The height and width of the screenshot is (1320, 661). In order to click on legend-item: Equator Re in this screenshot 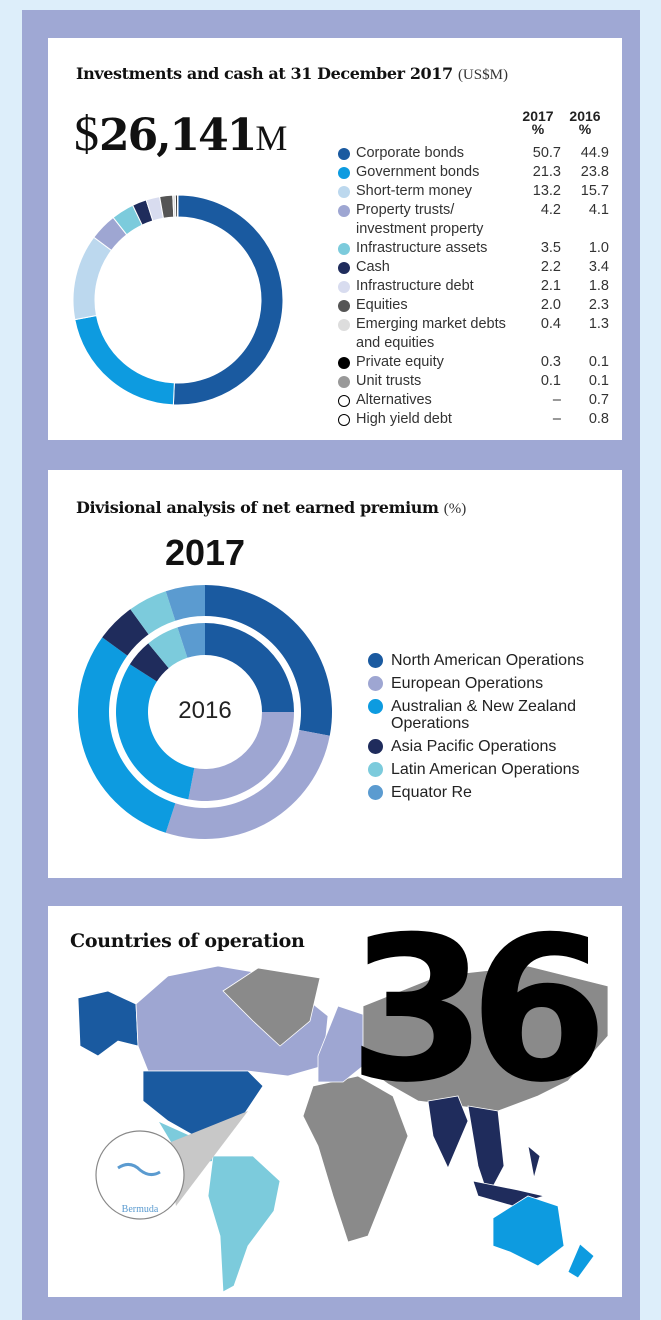, I will do `click(493, 792)`.